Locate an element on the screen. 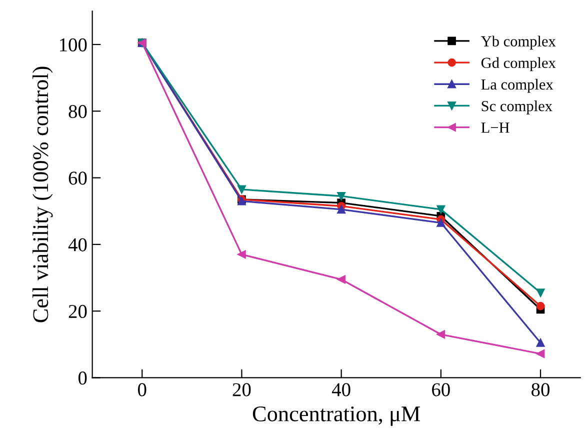 This screenshot has height=447, width=588. legend-label: Yb complex is located at coordinates (518, 43).